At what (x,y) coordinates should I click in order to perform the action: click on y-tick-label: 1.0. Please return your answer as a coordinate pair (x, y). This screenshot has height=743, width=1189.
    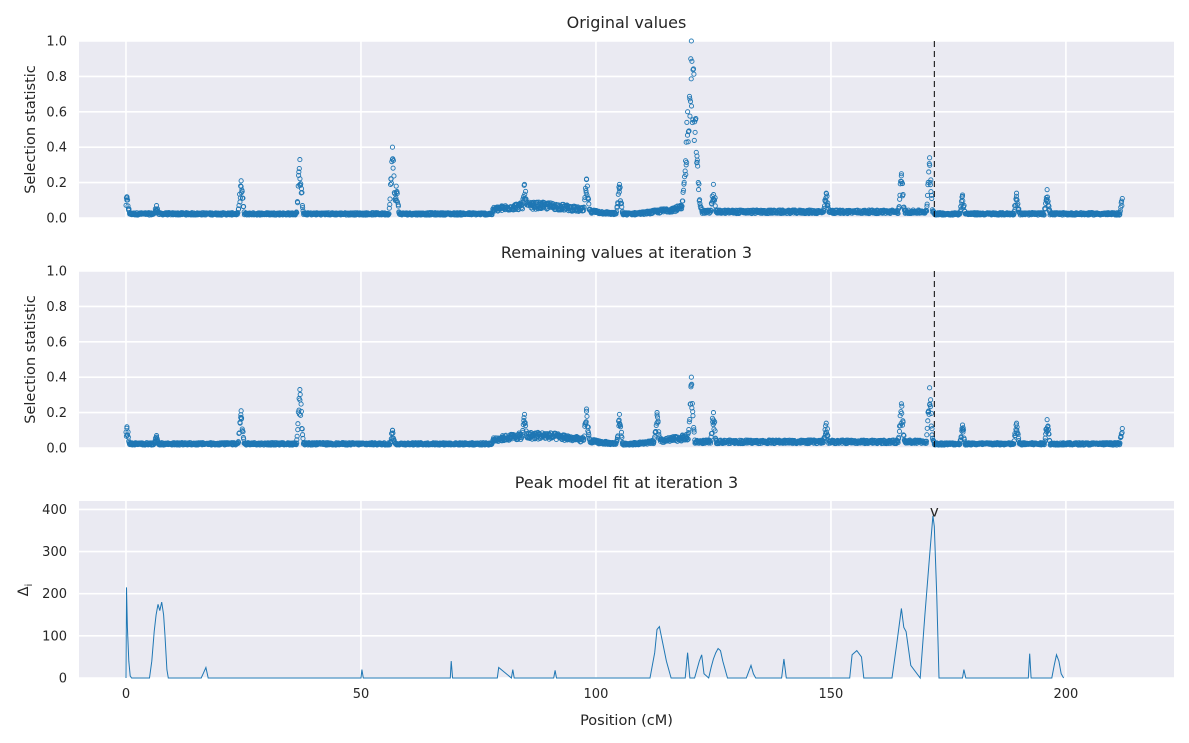
    Looking at the image, I should click on (56, 42).